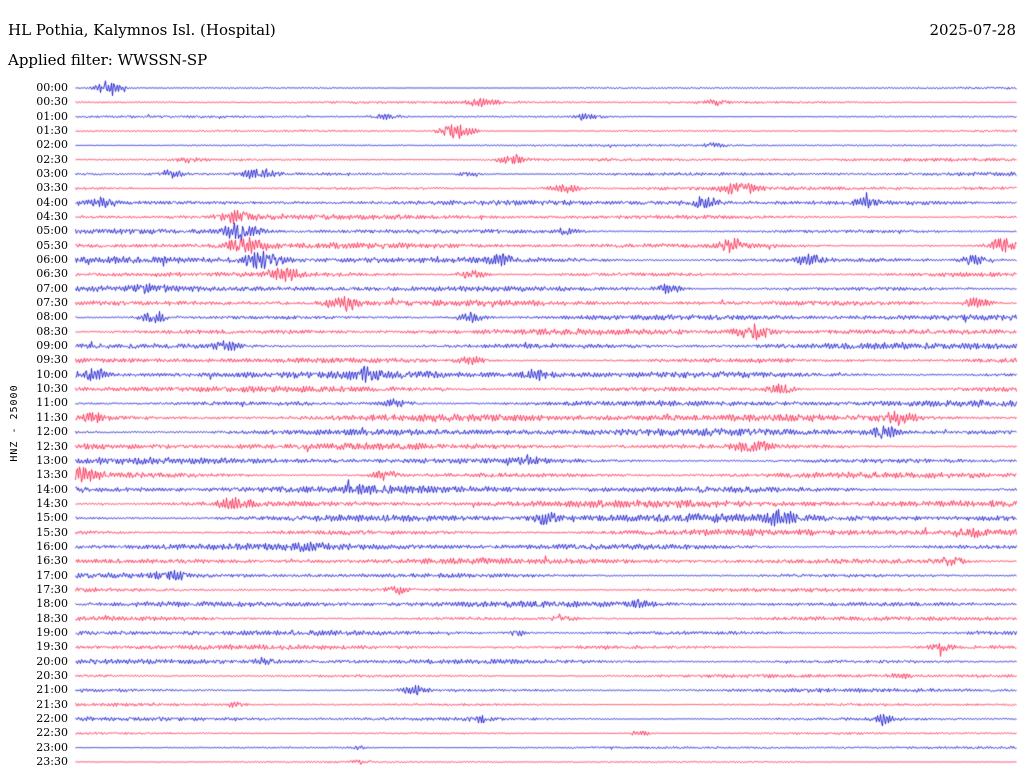 The height and width of the screenshot is (780, 1024). Describe the element at coordinates (52, 575) in the screenshot. I see `time-label: 17:00` at that location.